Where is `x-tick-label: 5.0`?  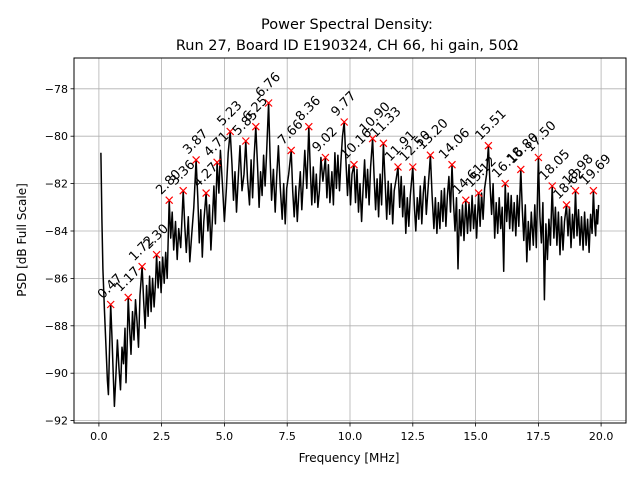
x-tick-label: 5.0 is located at coordinates (225, 436).